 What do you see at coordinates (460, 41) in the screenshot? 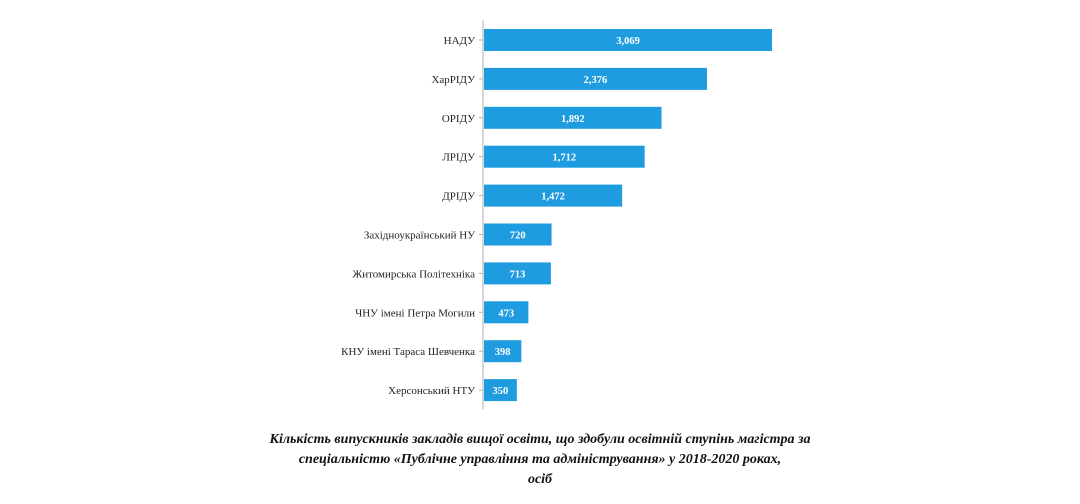
I see `category-label: НАДУ` at bounding box center [460, 41].